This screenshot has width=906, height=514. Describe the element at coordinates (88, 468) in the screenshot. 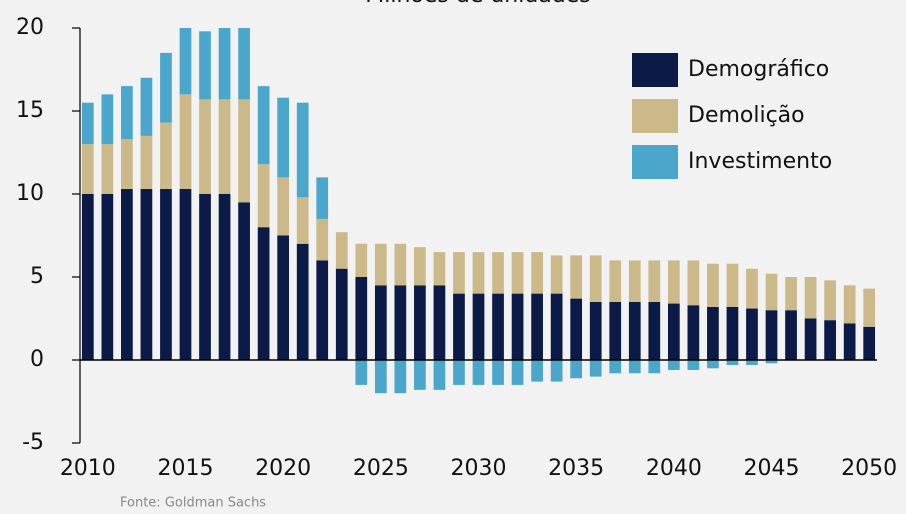

I see `x-tick-label: 2010` at that location.